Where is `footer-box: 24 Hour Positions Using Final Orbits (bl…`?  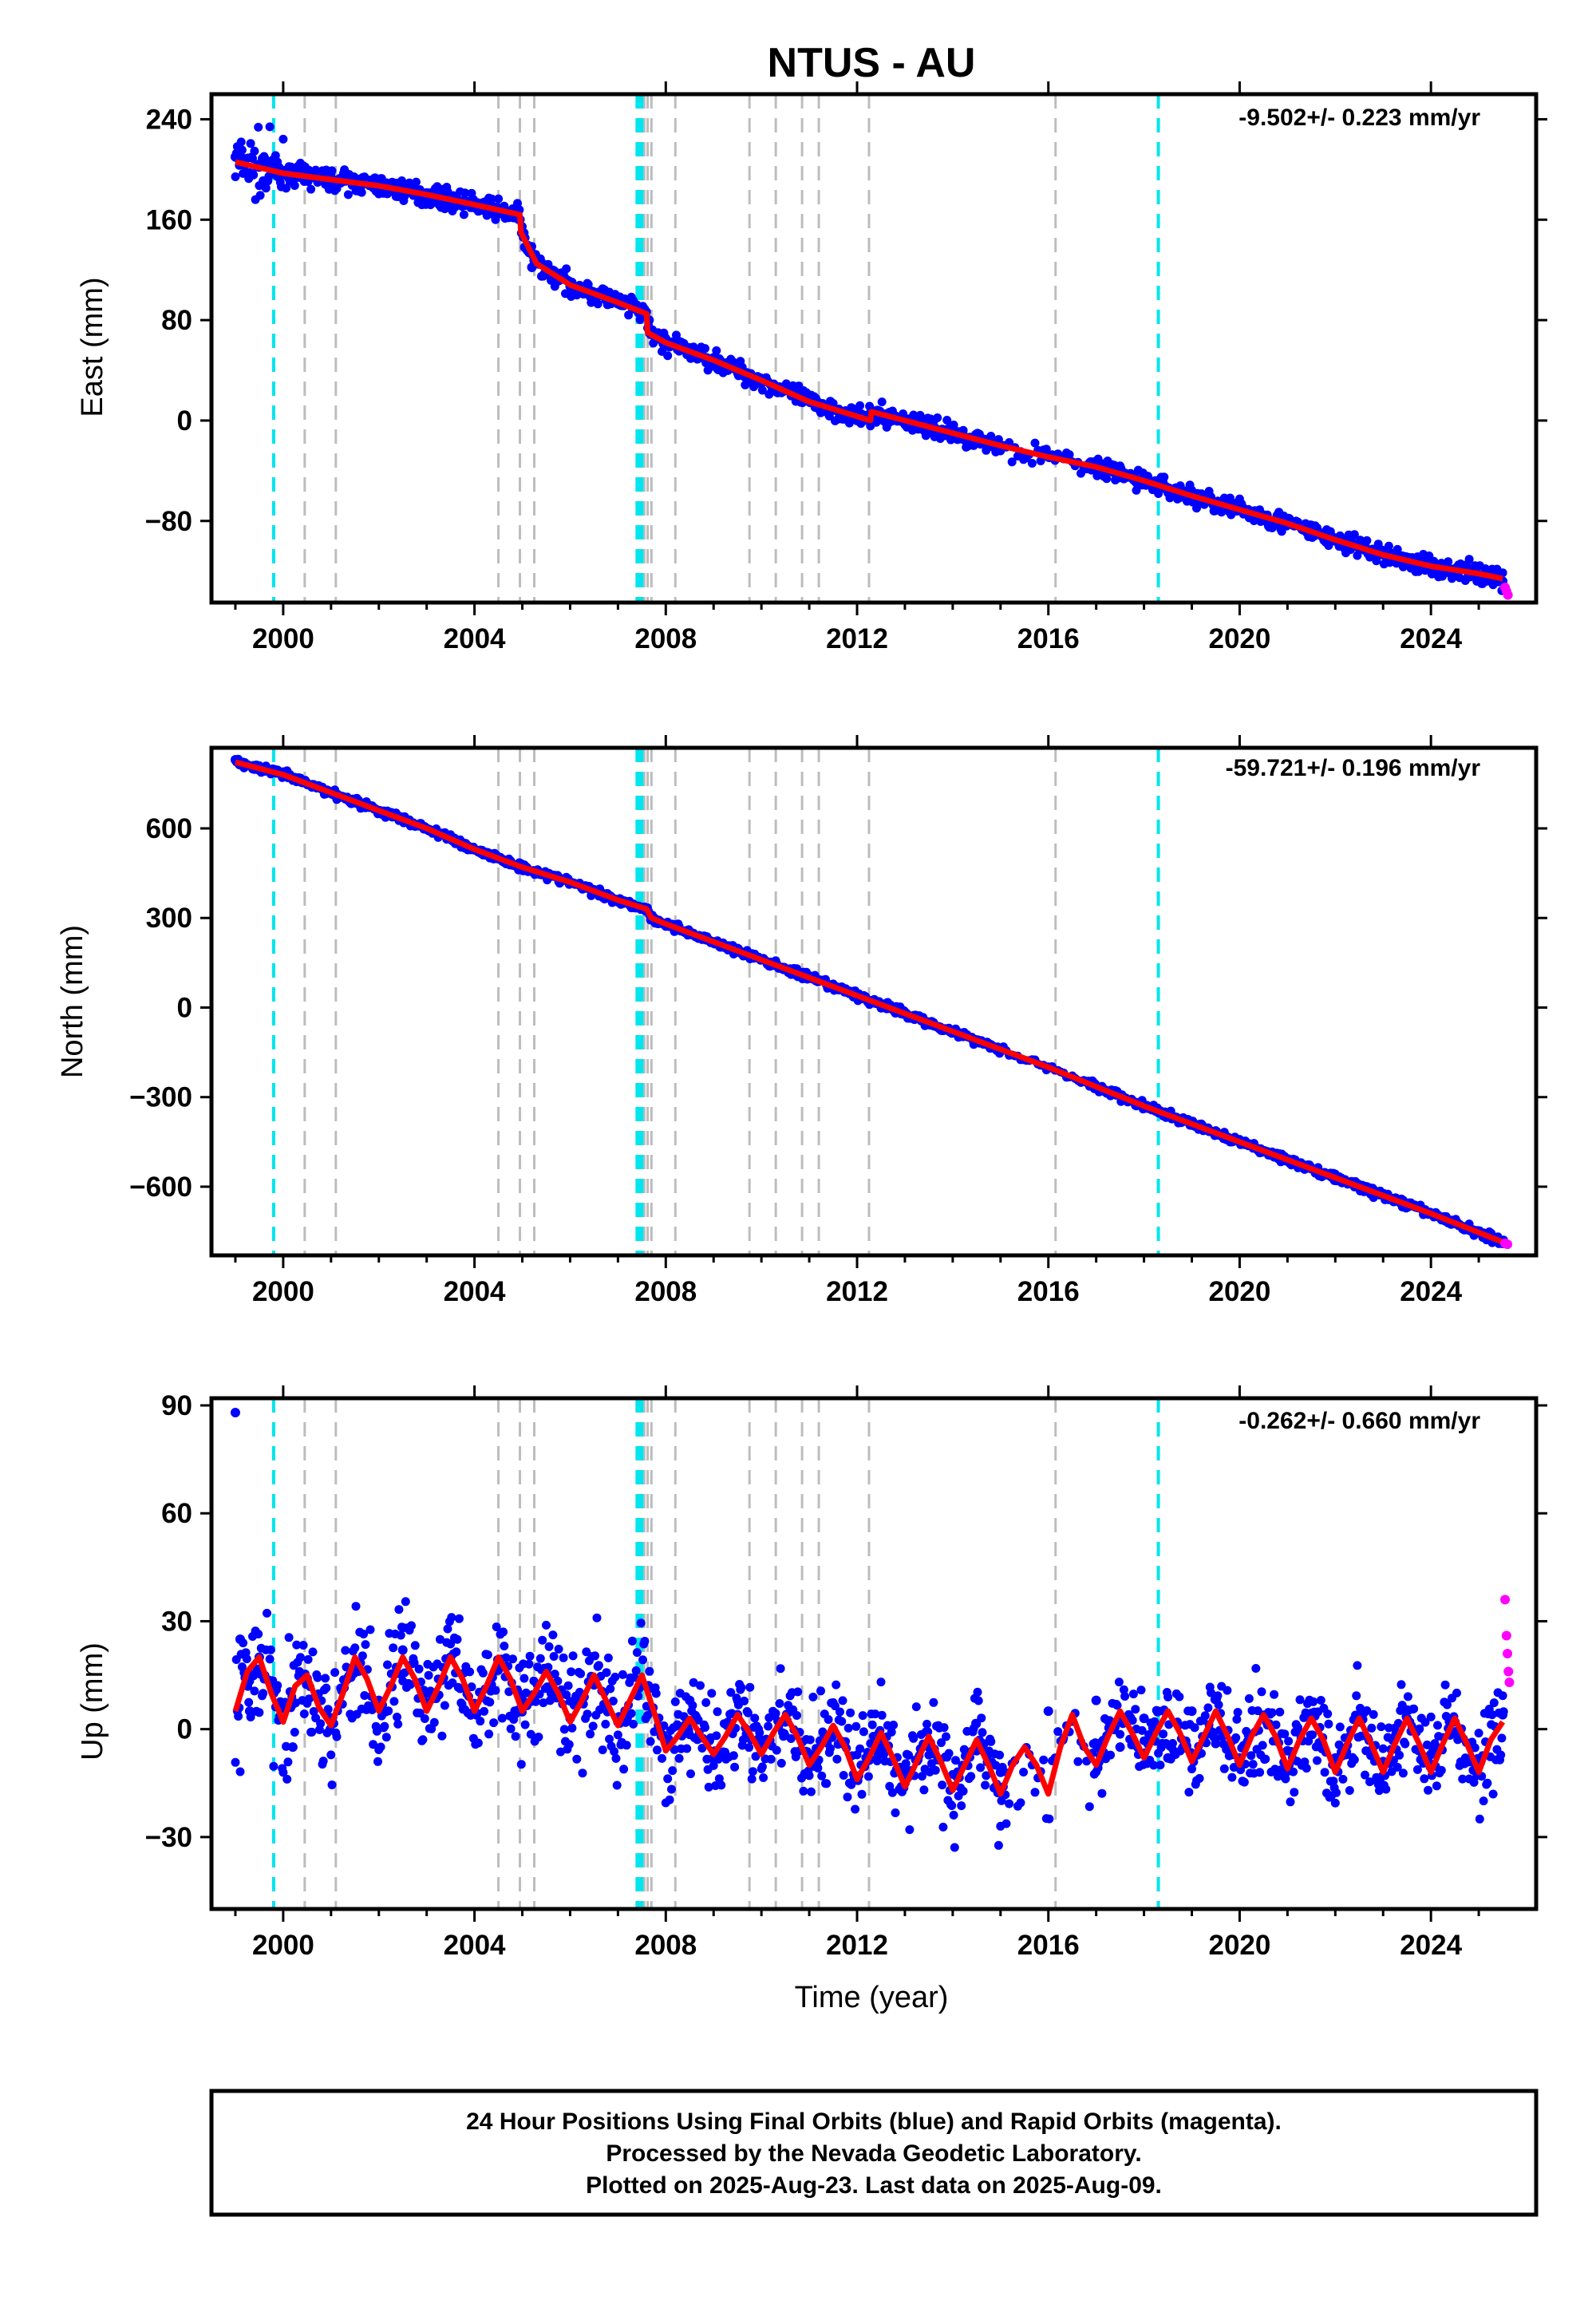
footer-box: 24 Hour Positions Using Final Orbits (bl… is located at coordinates (874, 2153).